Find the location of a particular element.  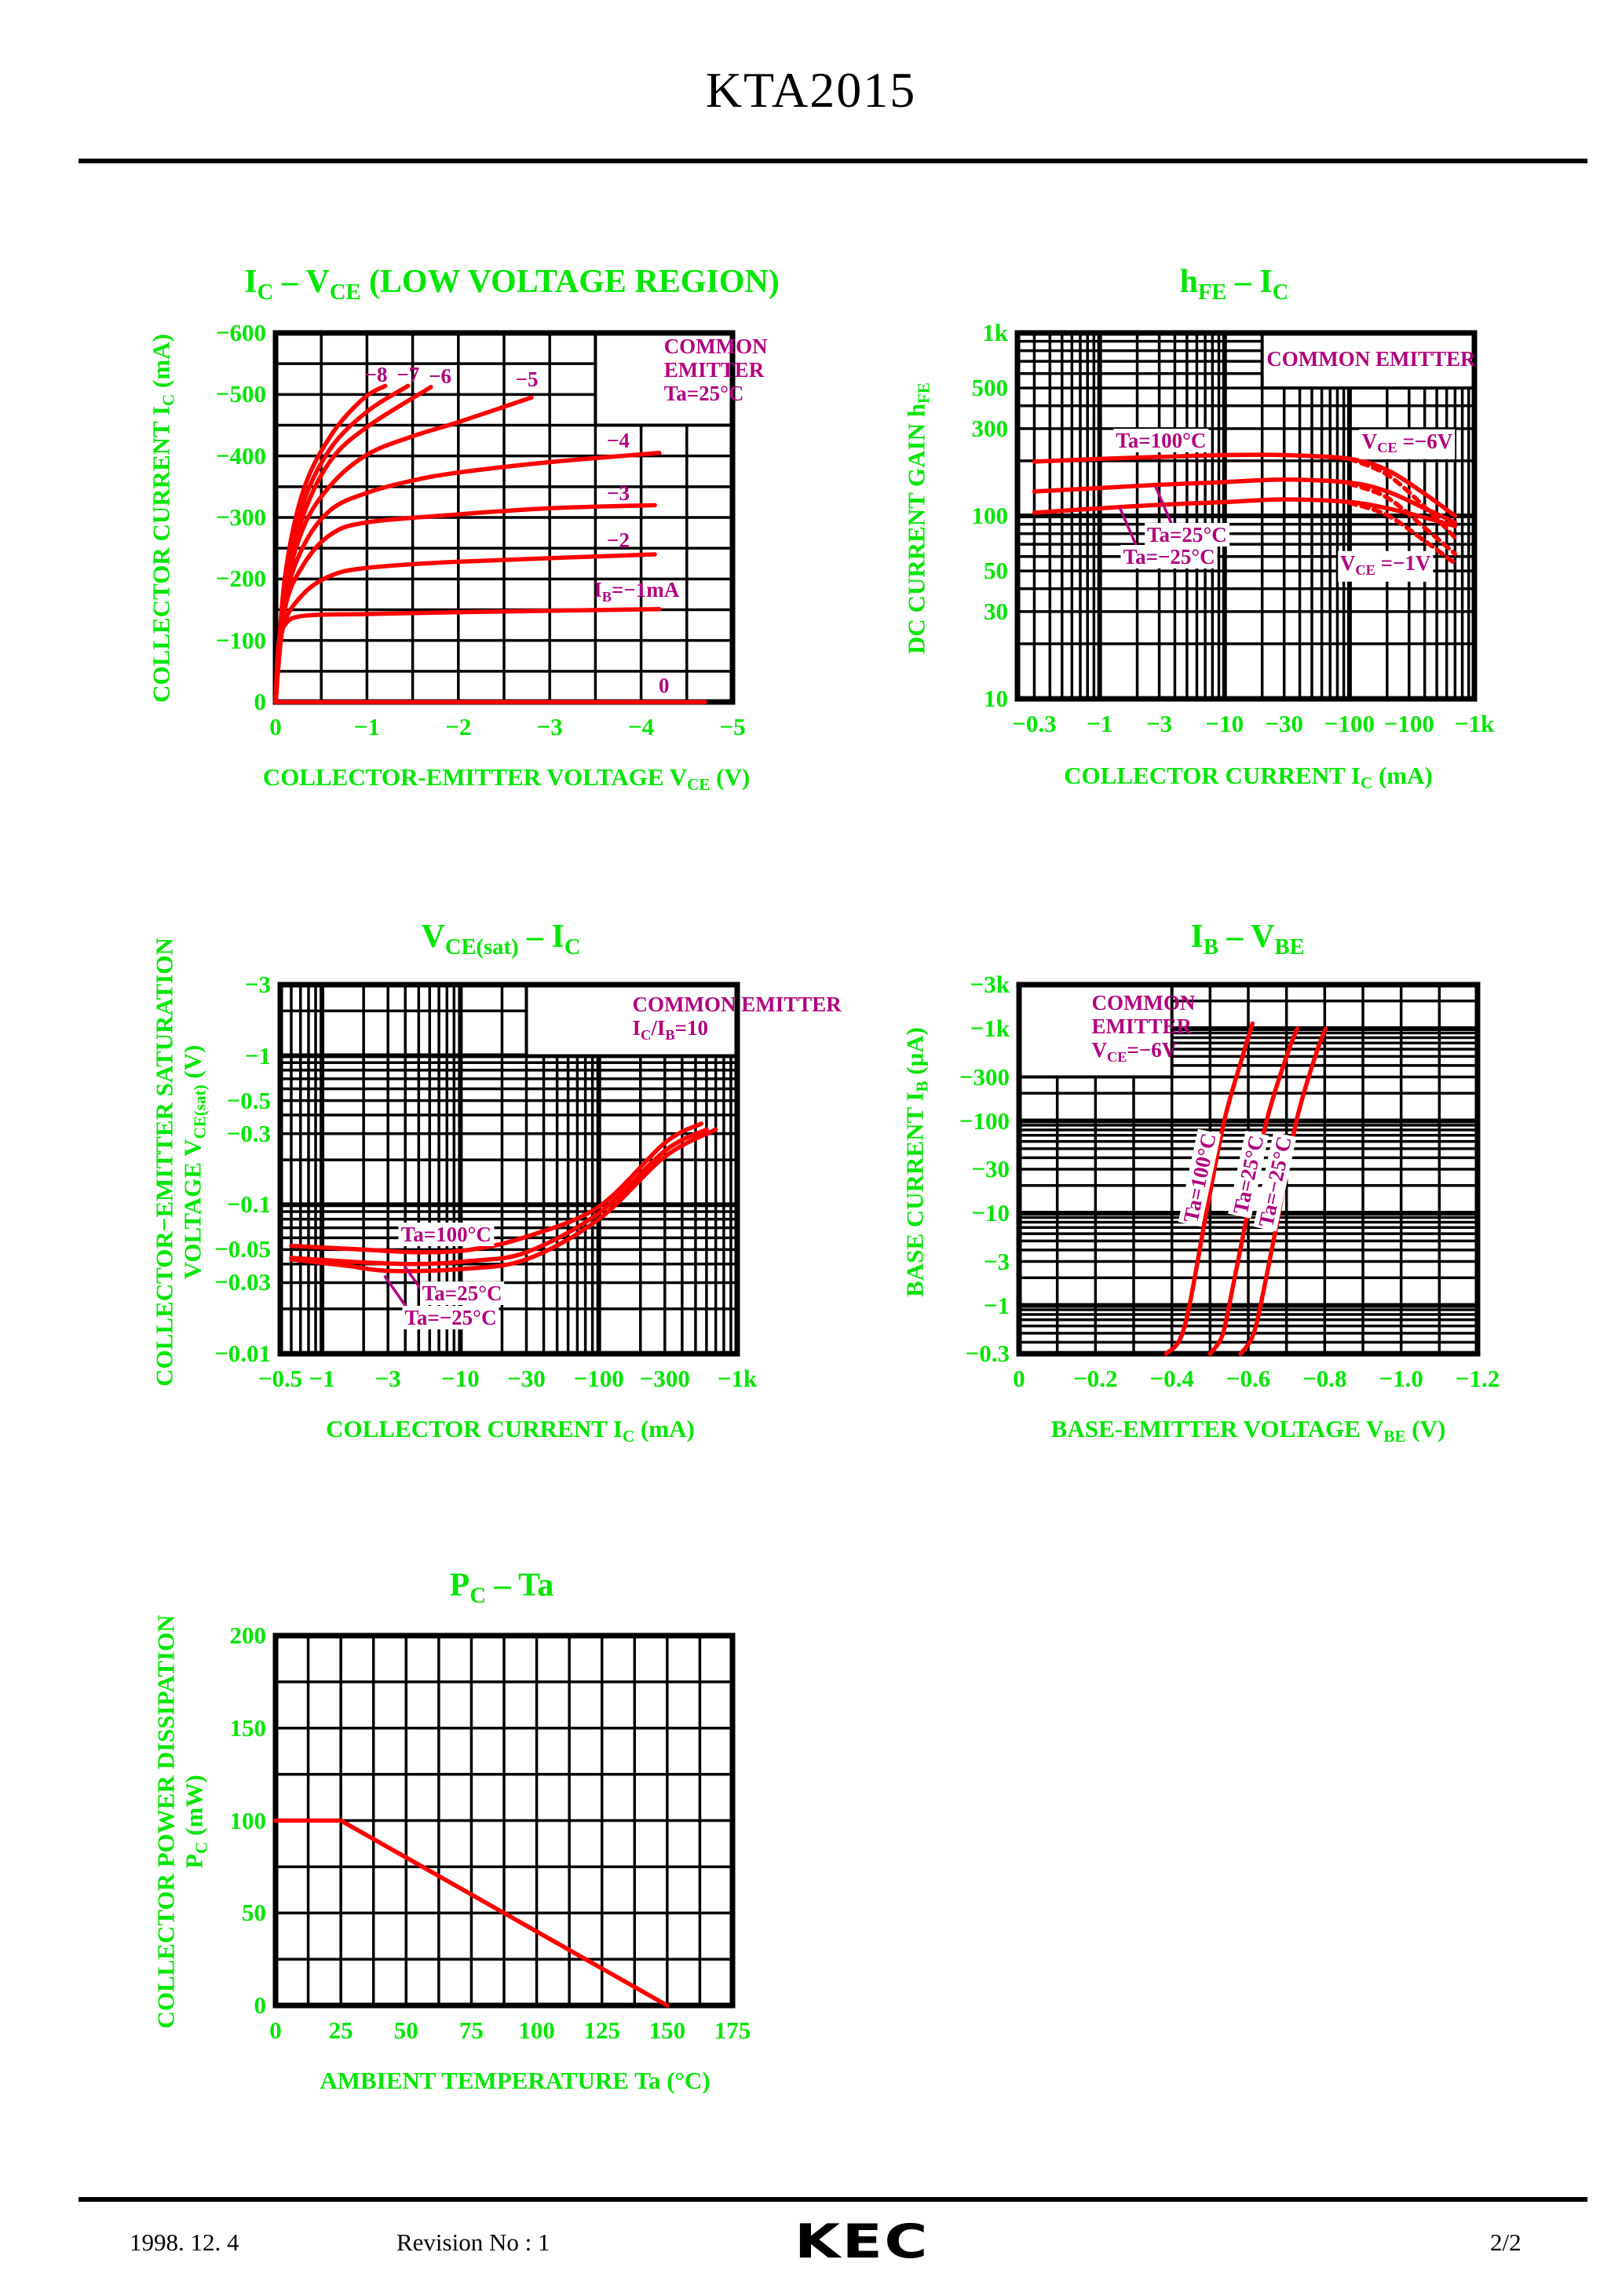

y-tick-label: 10 is located at coordinates (996, 699).